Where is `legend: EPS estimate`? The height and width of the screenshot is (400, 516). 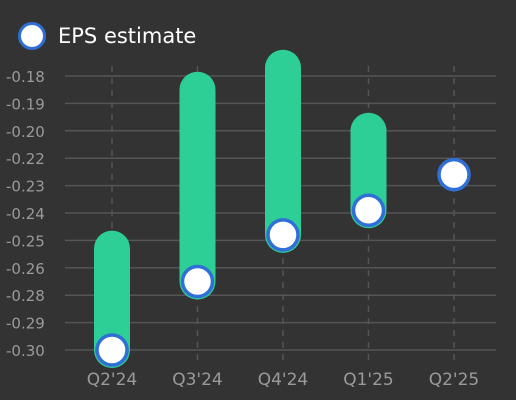
legend: EPS estimate is located at coordinates (107, 36).